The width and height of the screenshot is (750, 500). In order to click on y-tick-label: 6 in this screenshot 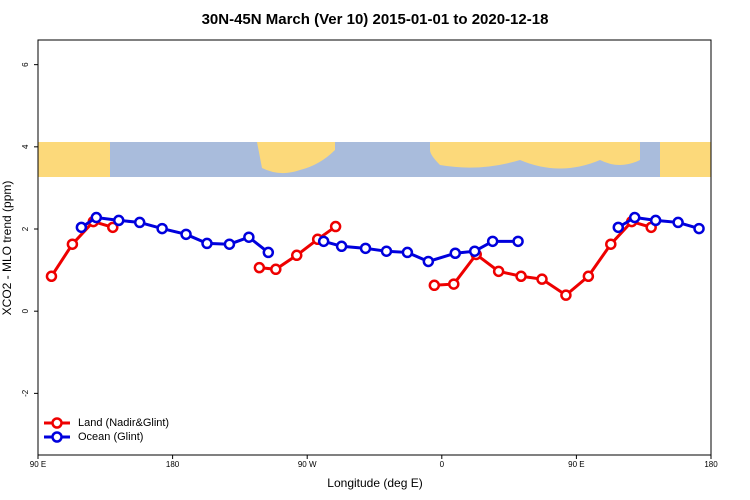, I will do `click(25, 64)`.